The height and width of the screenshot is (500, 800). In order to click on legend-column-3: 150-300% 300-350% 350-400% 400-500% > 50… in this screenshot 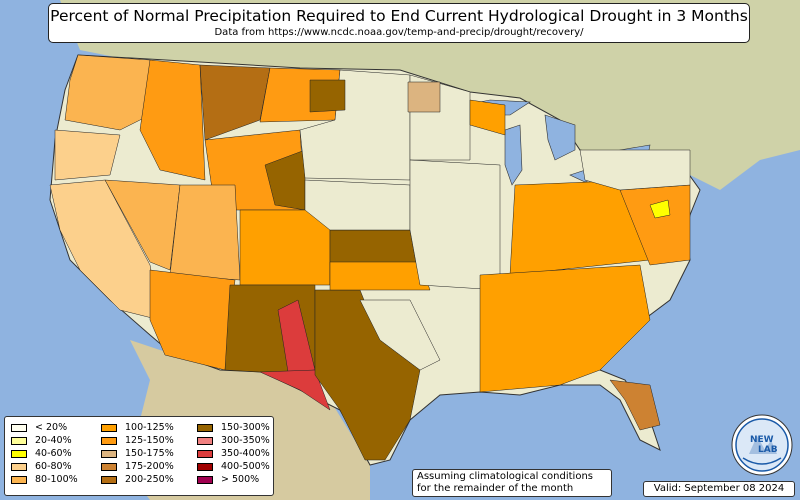, I will do `click(233, 453)`.